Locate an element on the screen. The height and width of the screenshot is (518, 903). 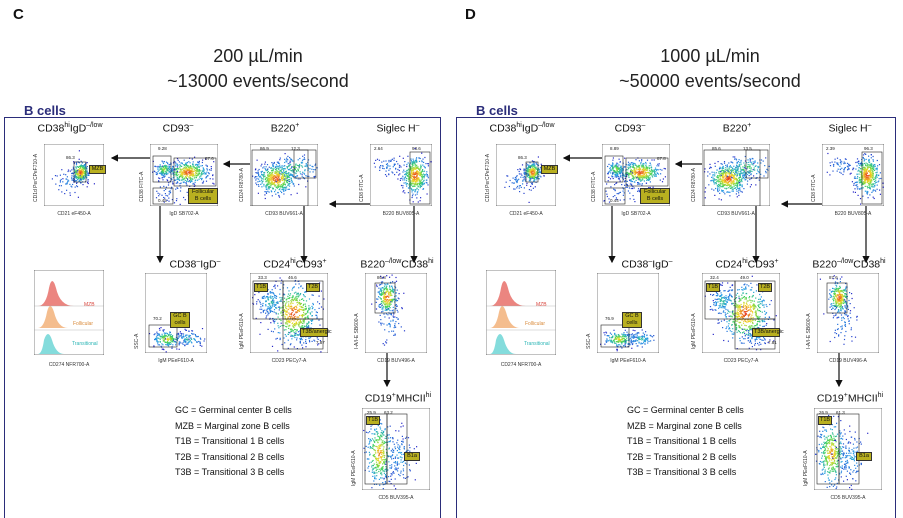
pct-cd93neg-1: 8.89 is located at coordinates (614, 148).